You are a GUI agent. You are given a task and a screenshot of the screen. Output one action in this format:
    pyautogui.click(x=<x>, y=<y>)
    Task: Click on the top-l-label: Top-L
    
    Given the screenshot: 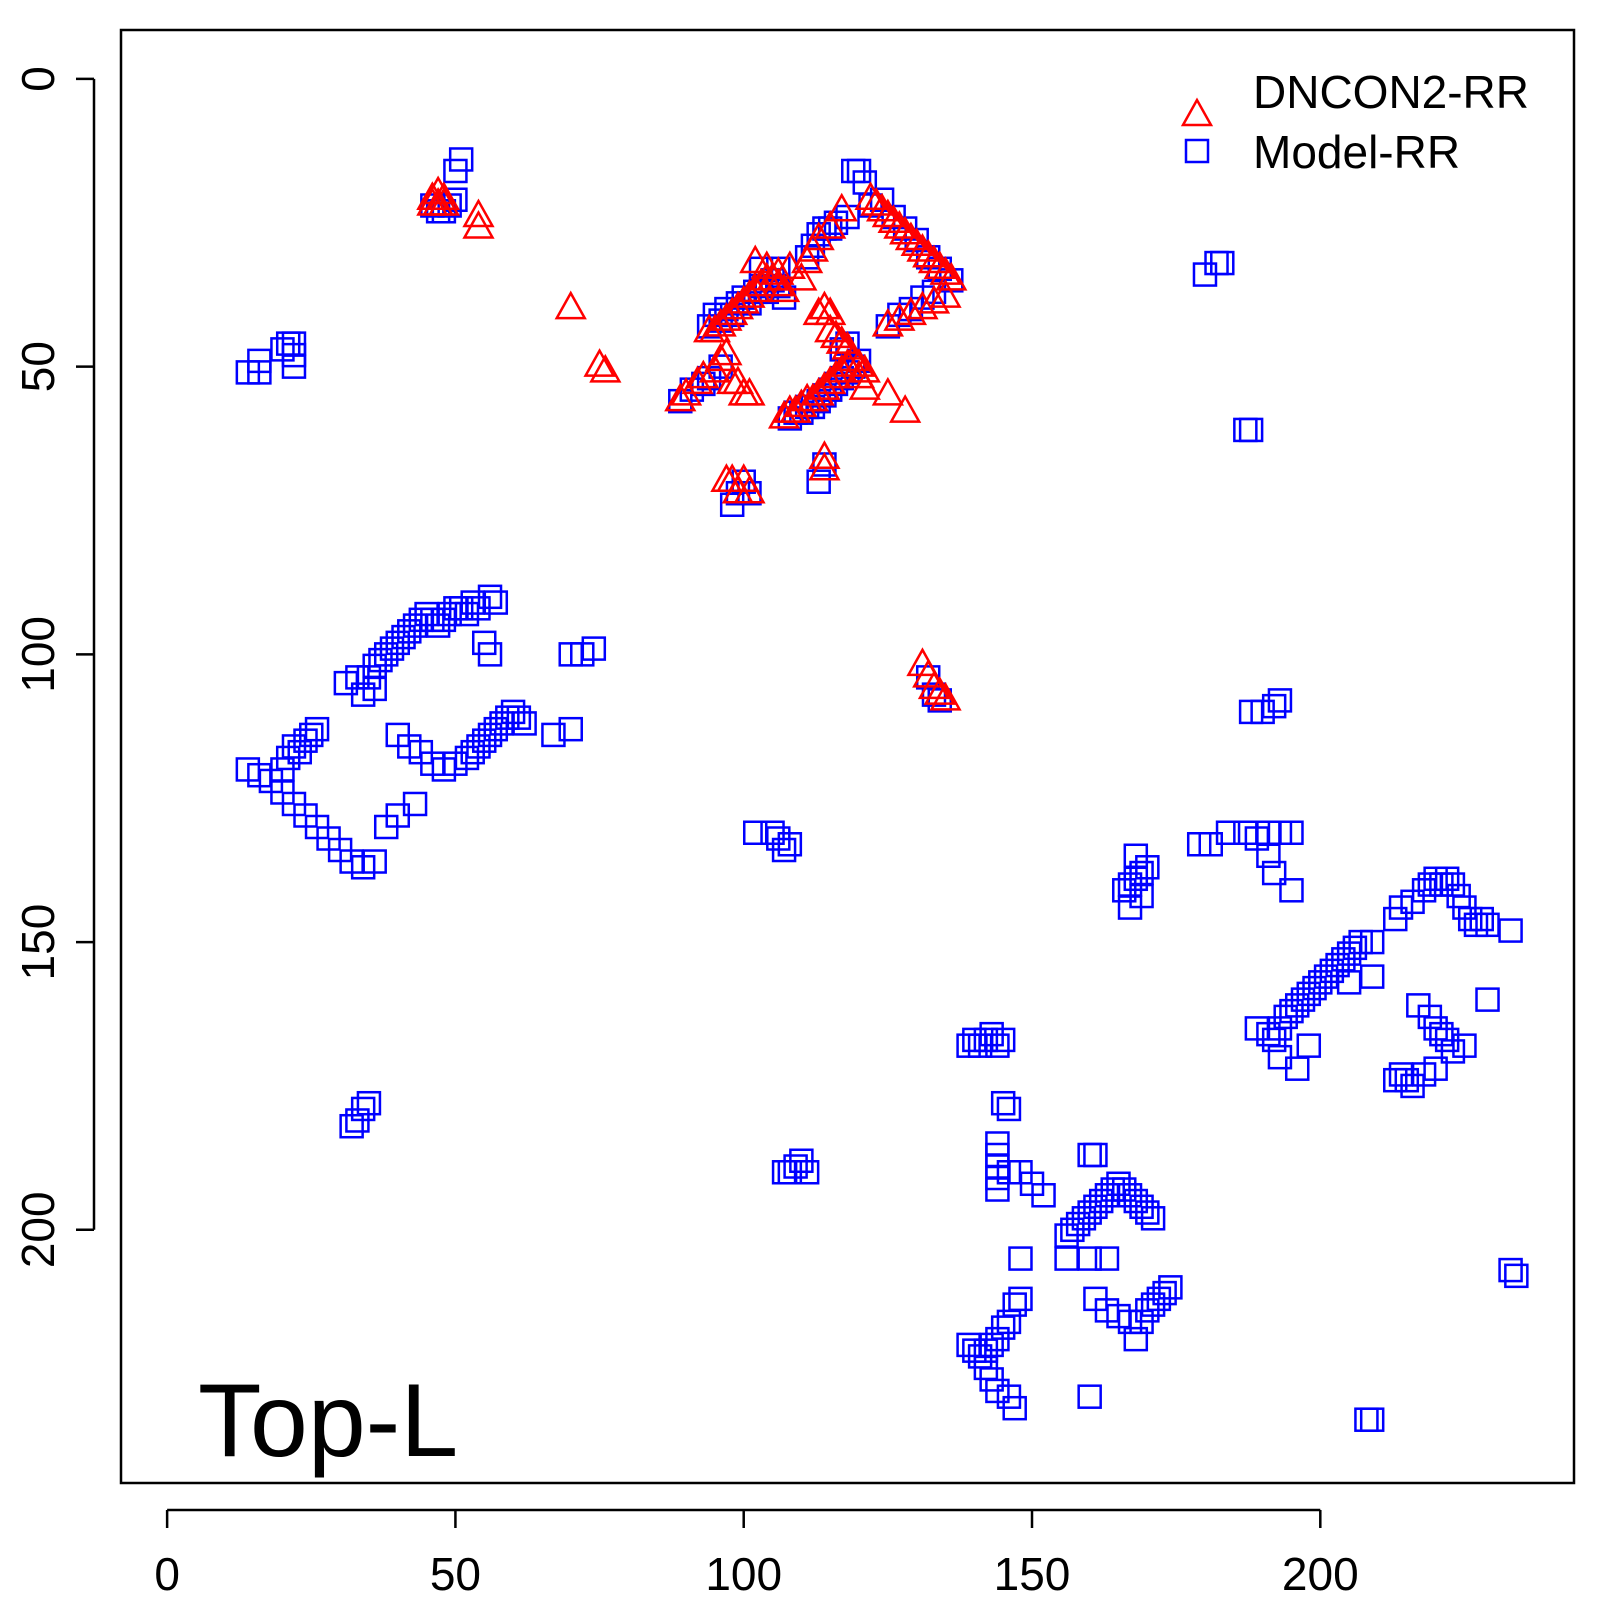 What is the action you would take?
    pyautogui.click(x=328, y=1421)
    